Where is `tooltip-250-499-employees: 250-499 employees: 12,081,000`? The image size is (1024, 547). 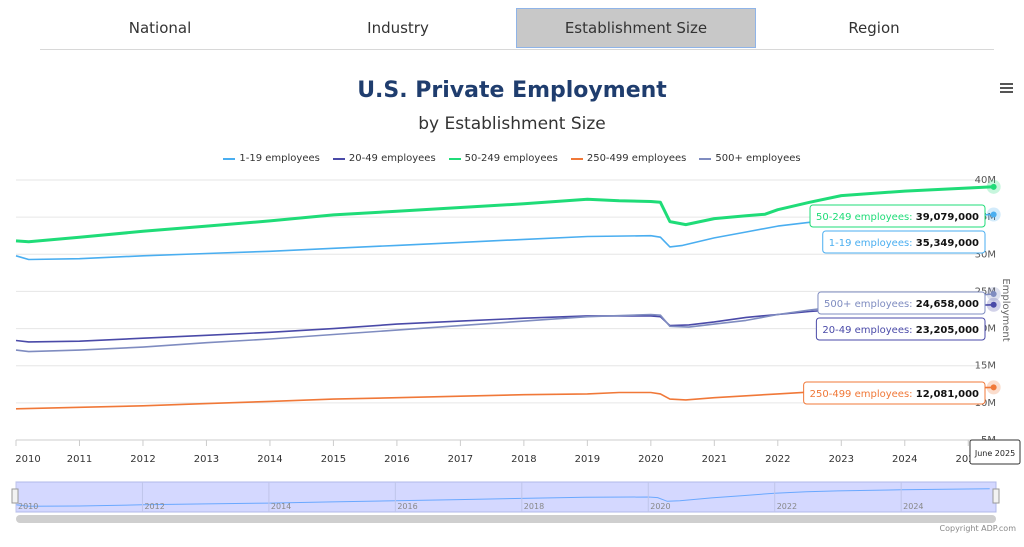
tooltip-250-499-employees: 250-499 employees: 12,081,000 is located at coordinates (894, 393).